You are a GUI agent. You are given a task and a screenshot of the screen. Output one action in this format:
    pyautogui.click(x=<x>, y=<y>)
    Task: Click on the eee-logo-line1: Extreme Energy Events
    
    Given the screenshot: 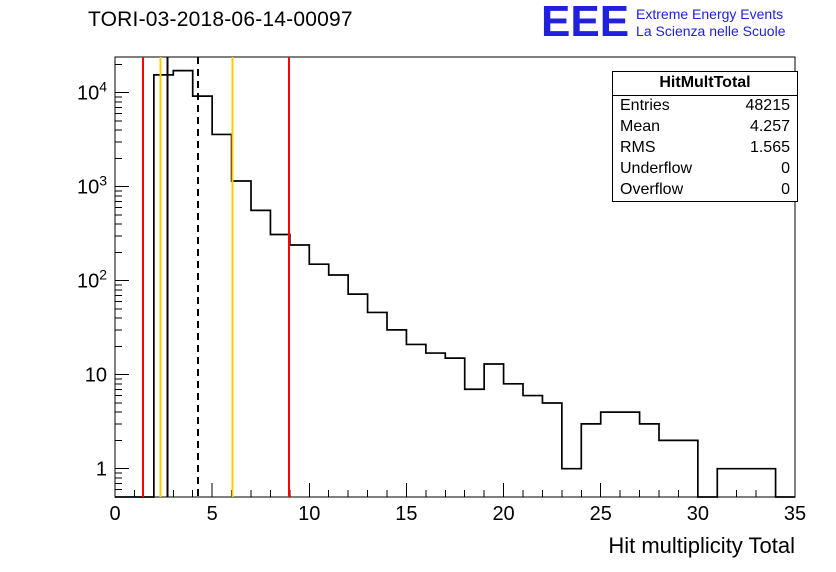 What is the action you would take?
    pyautogui.click(x=710, y=14)
    